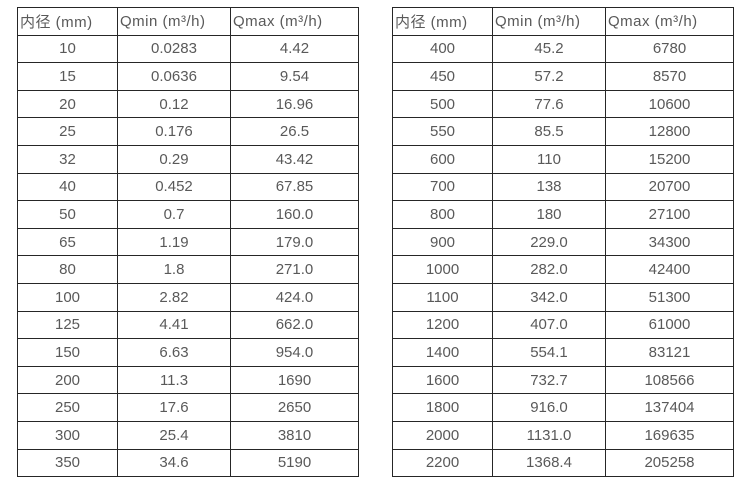 This screenshot has height=483, width=750. I want to click on table-row: 10 0.0283 4.42, so click(188, 49).